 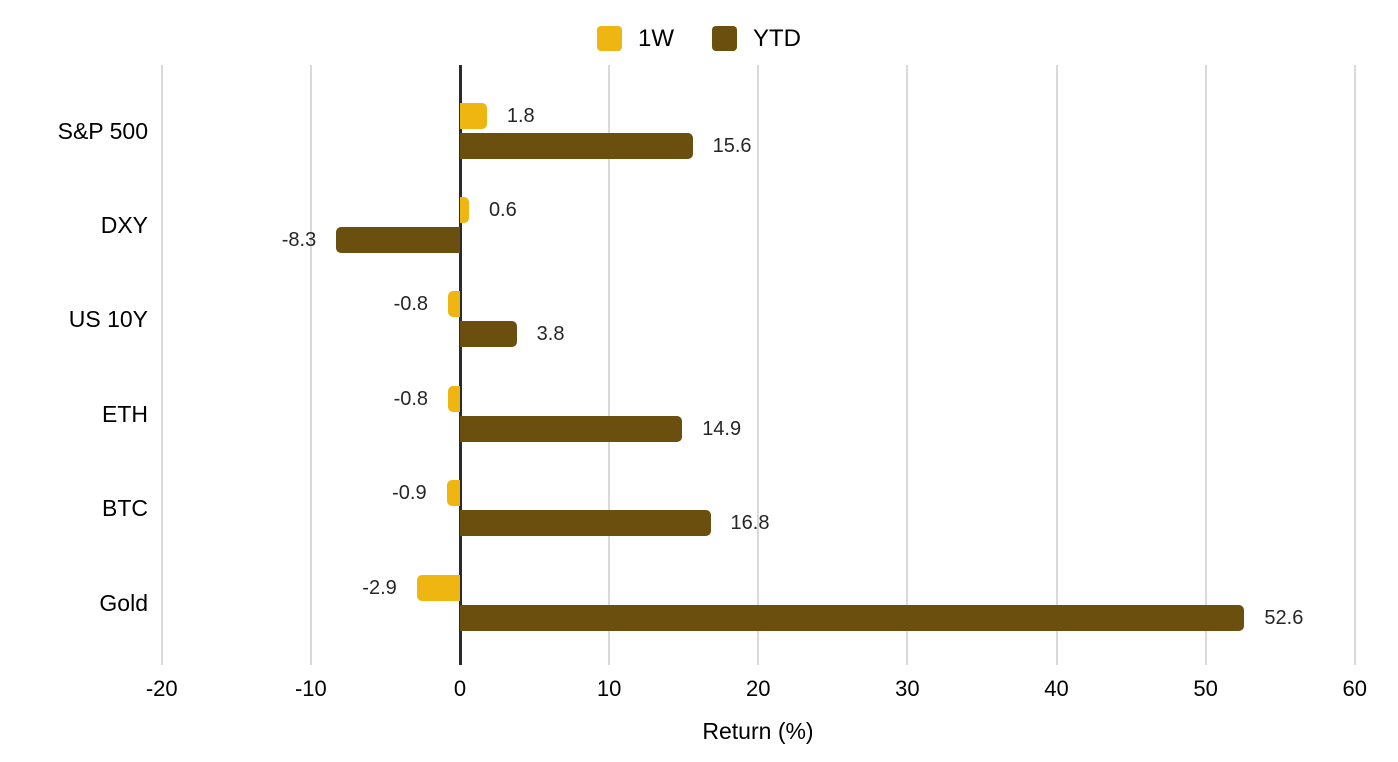 I want to click on legend-item-1w: 1W, so click(x=635, y=38).